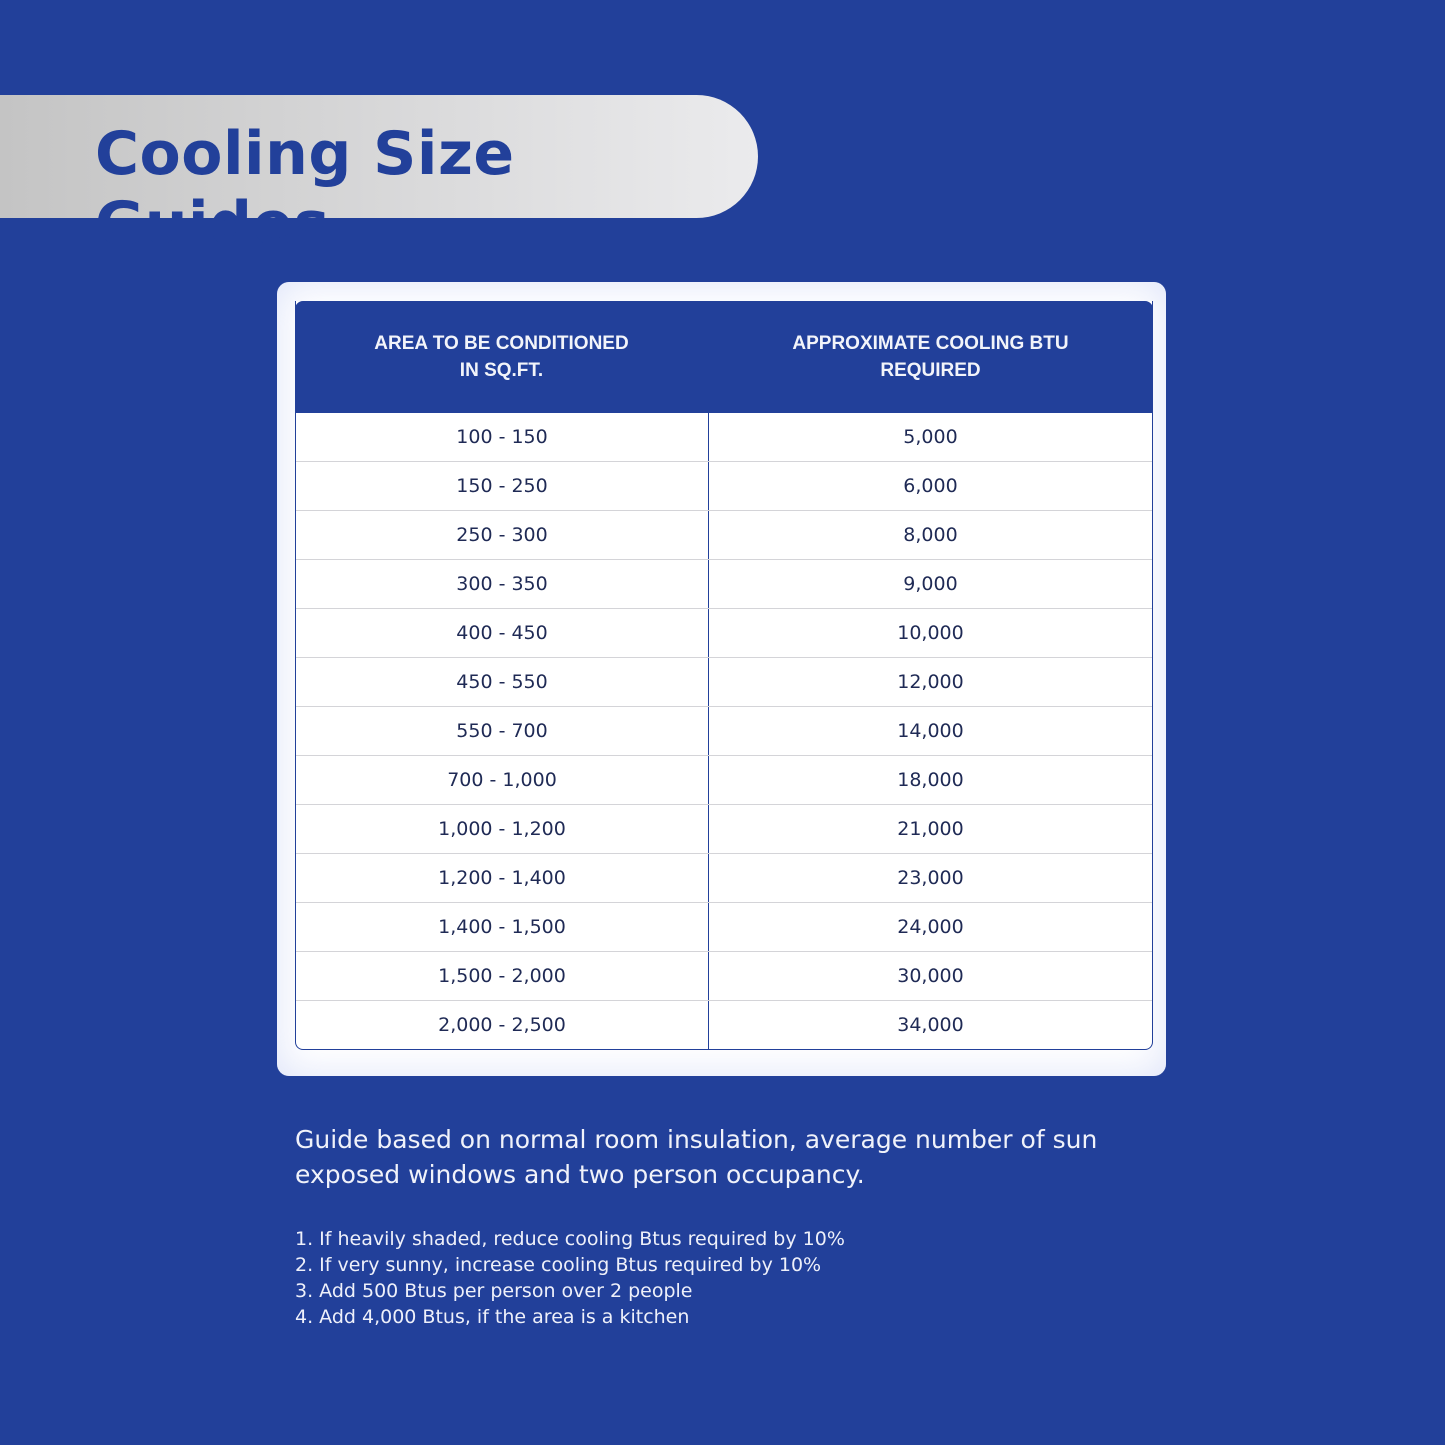 This screenshot has height=1445, width=1445. Describe the element at coordinates (502, 682) in the screenshot. I see `area-cell: 450 - 550` at that location.